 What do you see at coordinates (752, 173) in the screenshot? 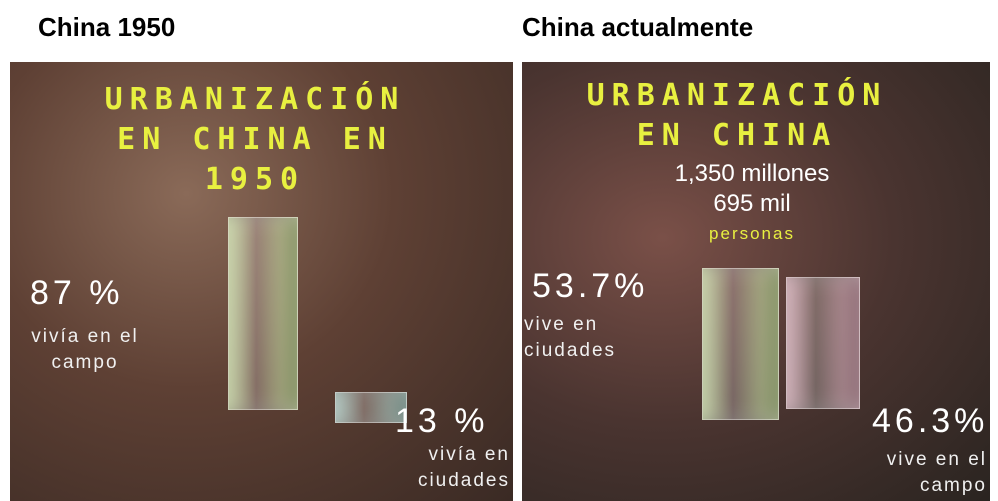
I see `annotation: 1,350 millones` at bounding box center [752, 173].